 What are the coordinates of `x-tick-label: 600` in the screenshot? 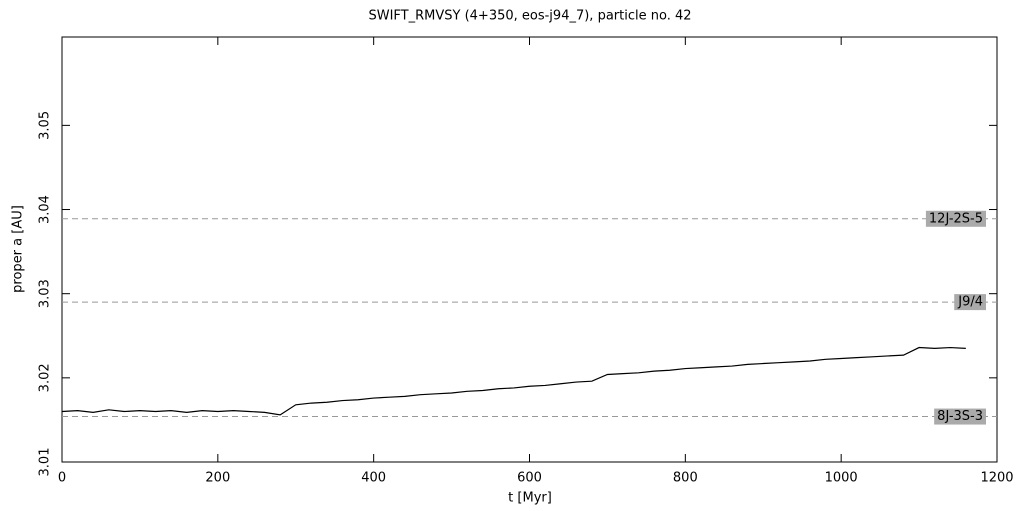 It's located at (529, 478).